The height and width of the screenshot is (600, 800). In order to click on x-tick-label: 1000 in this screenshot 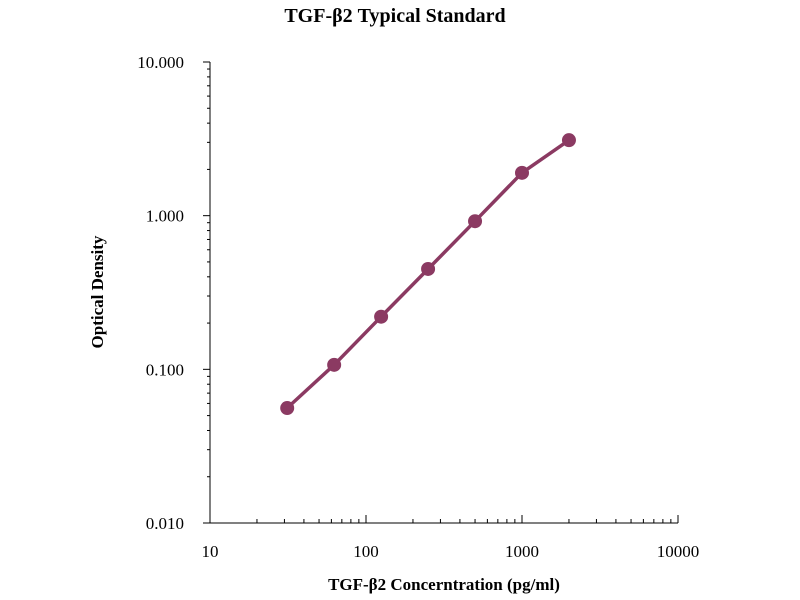, I will do `click(522, 551)`.